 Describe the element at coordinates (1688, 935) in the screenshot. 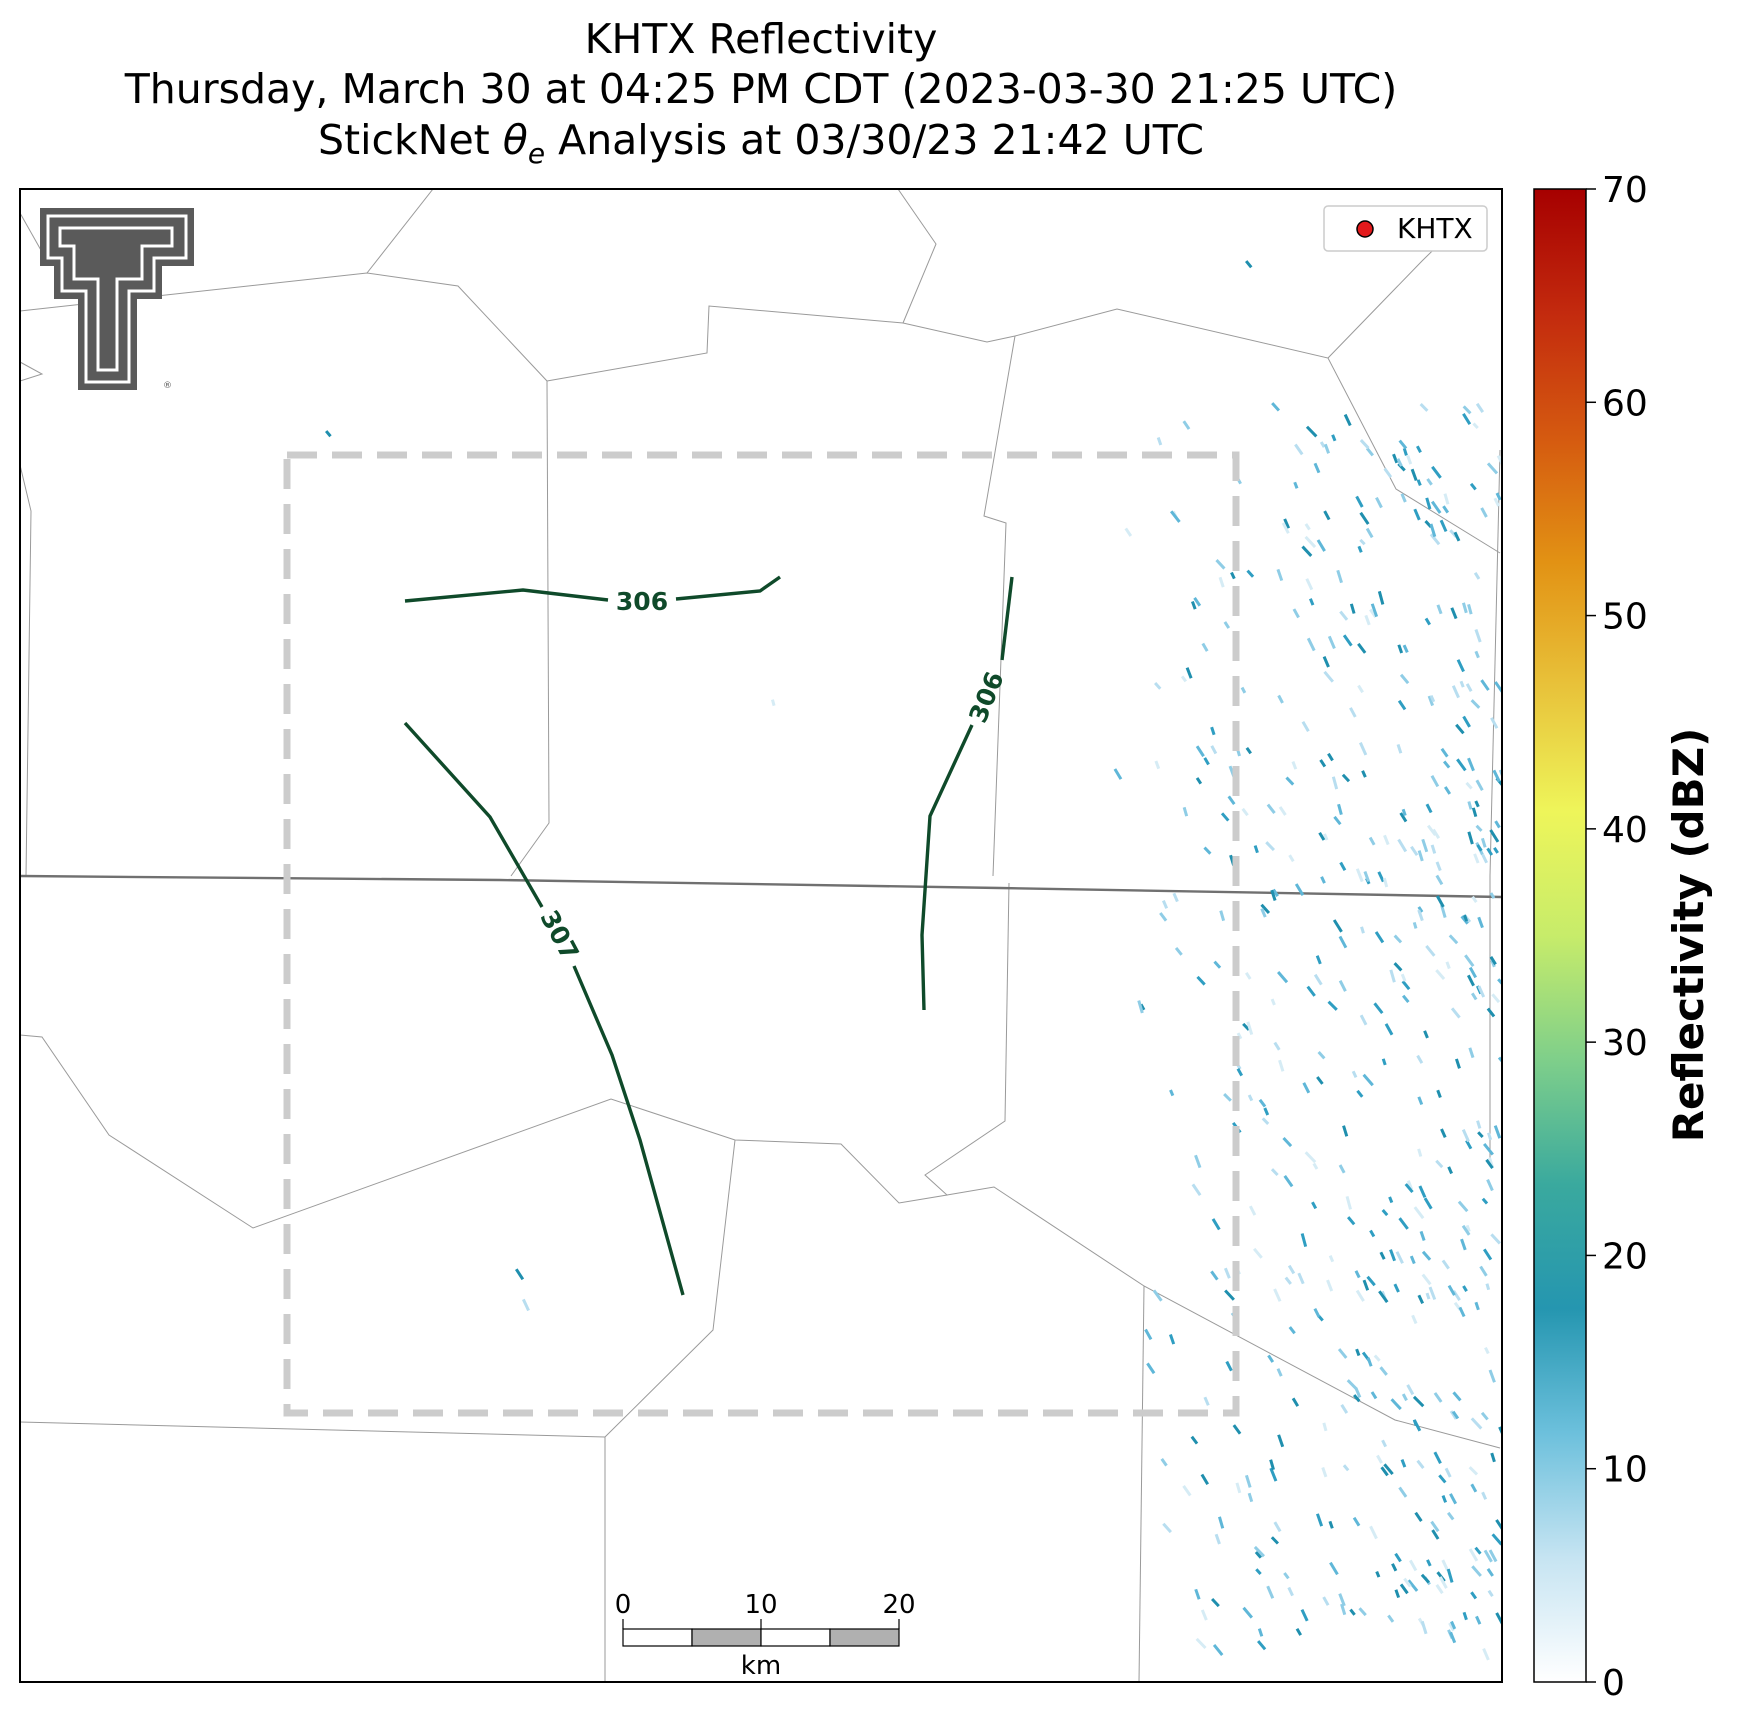

I see `colorbar-label: Reflectivity (dBZ)` at that location.